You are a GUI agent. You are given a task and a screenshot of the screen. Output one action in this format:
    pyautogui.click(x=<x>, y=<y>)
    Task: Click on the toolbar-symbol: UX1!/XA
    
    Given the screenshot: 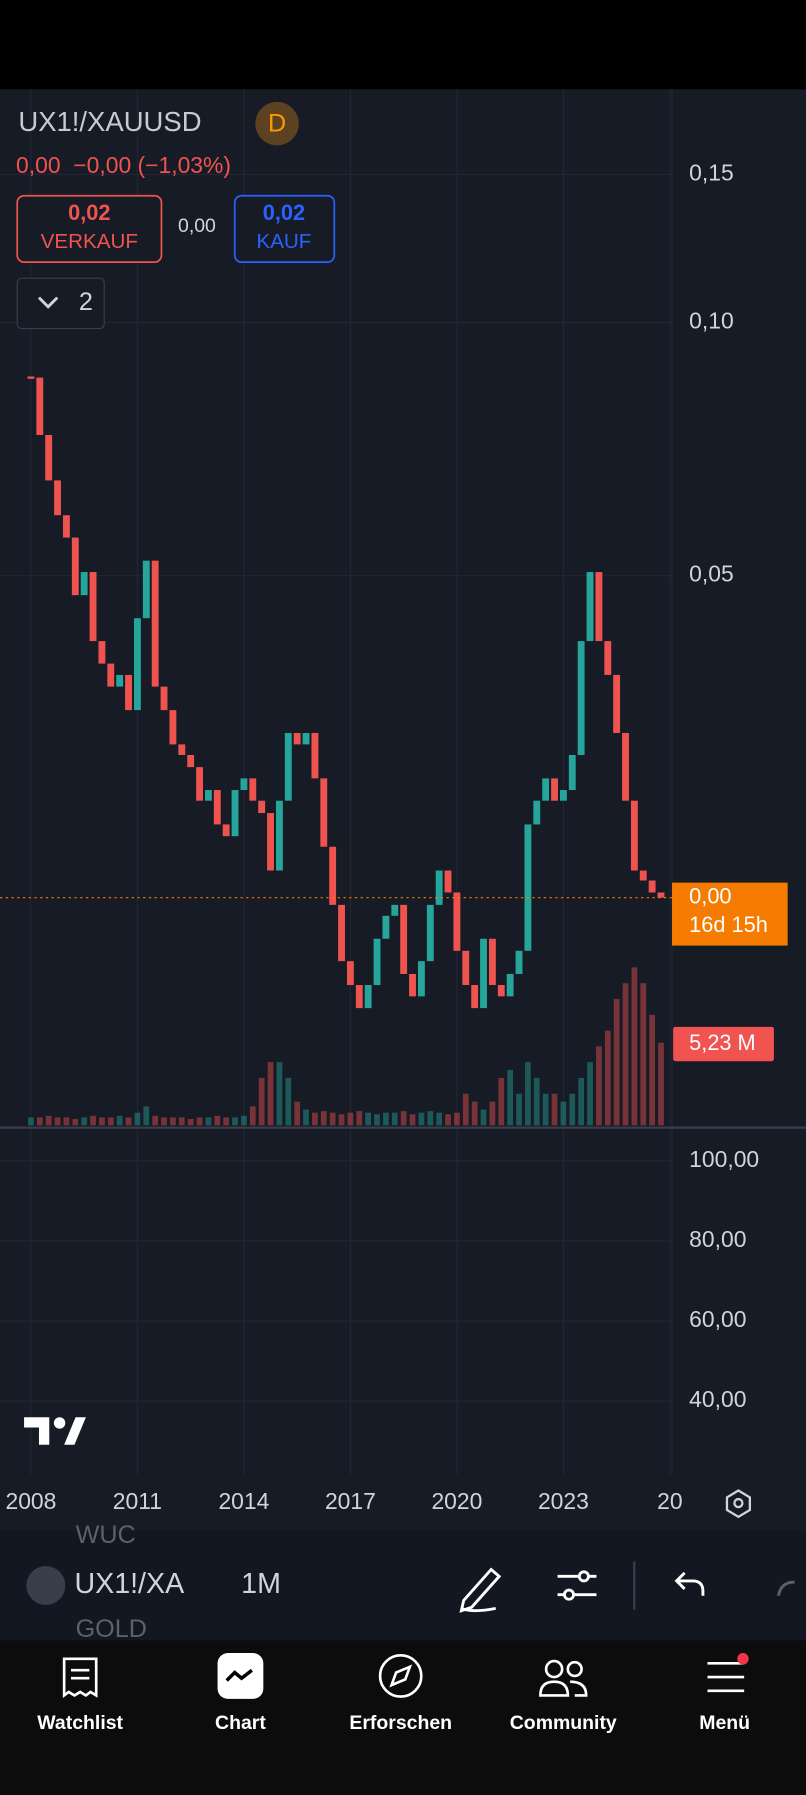 What is the action you would take?
    pyautogui.click(x=129, y=1584)
    